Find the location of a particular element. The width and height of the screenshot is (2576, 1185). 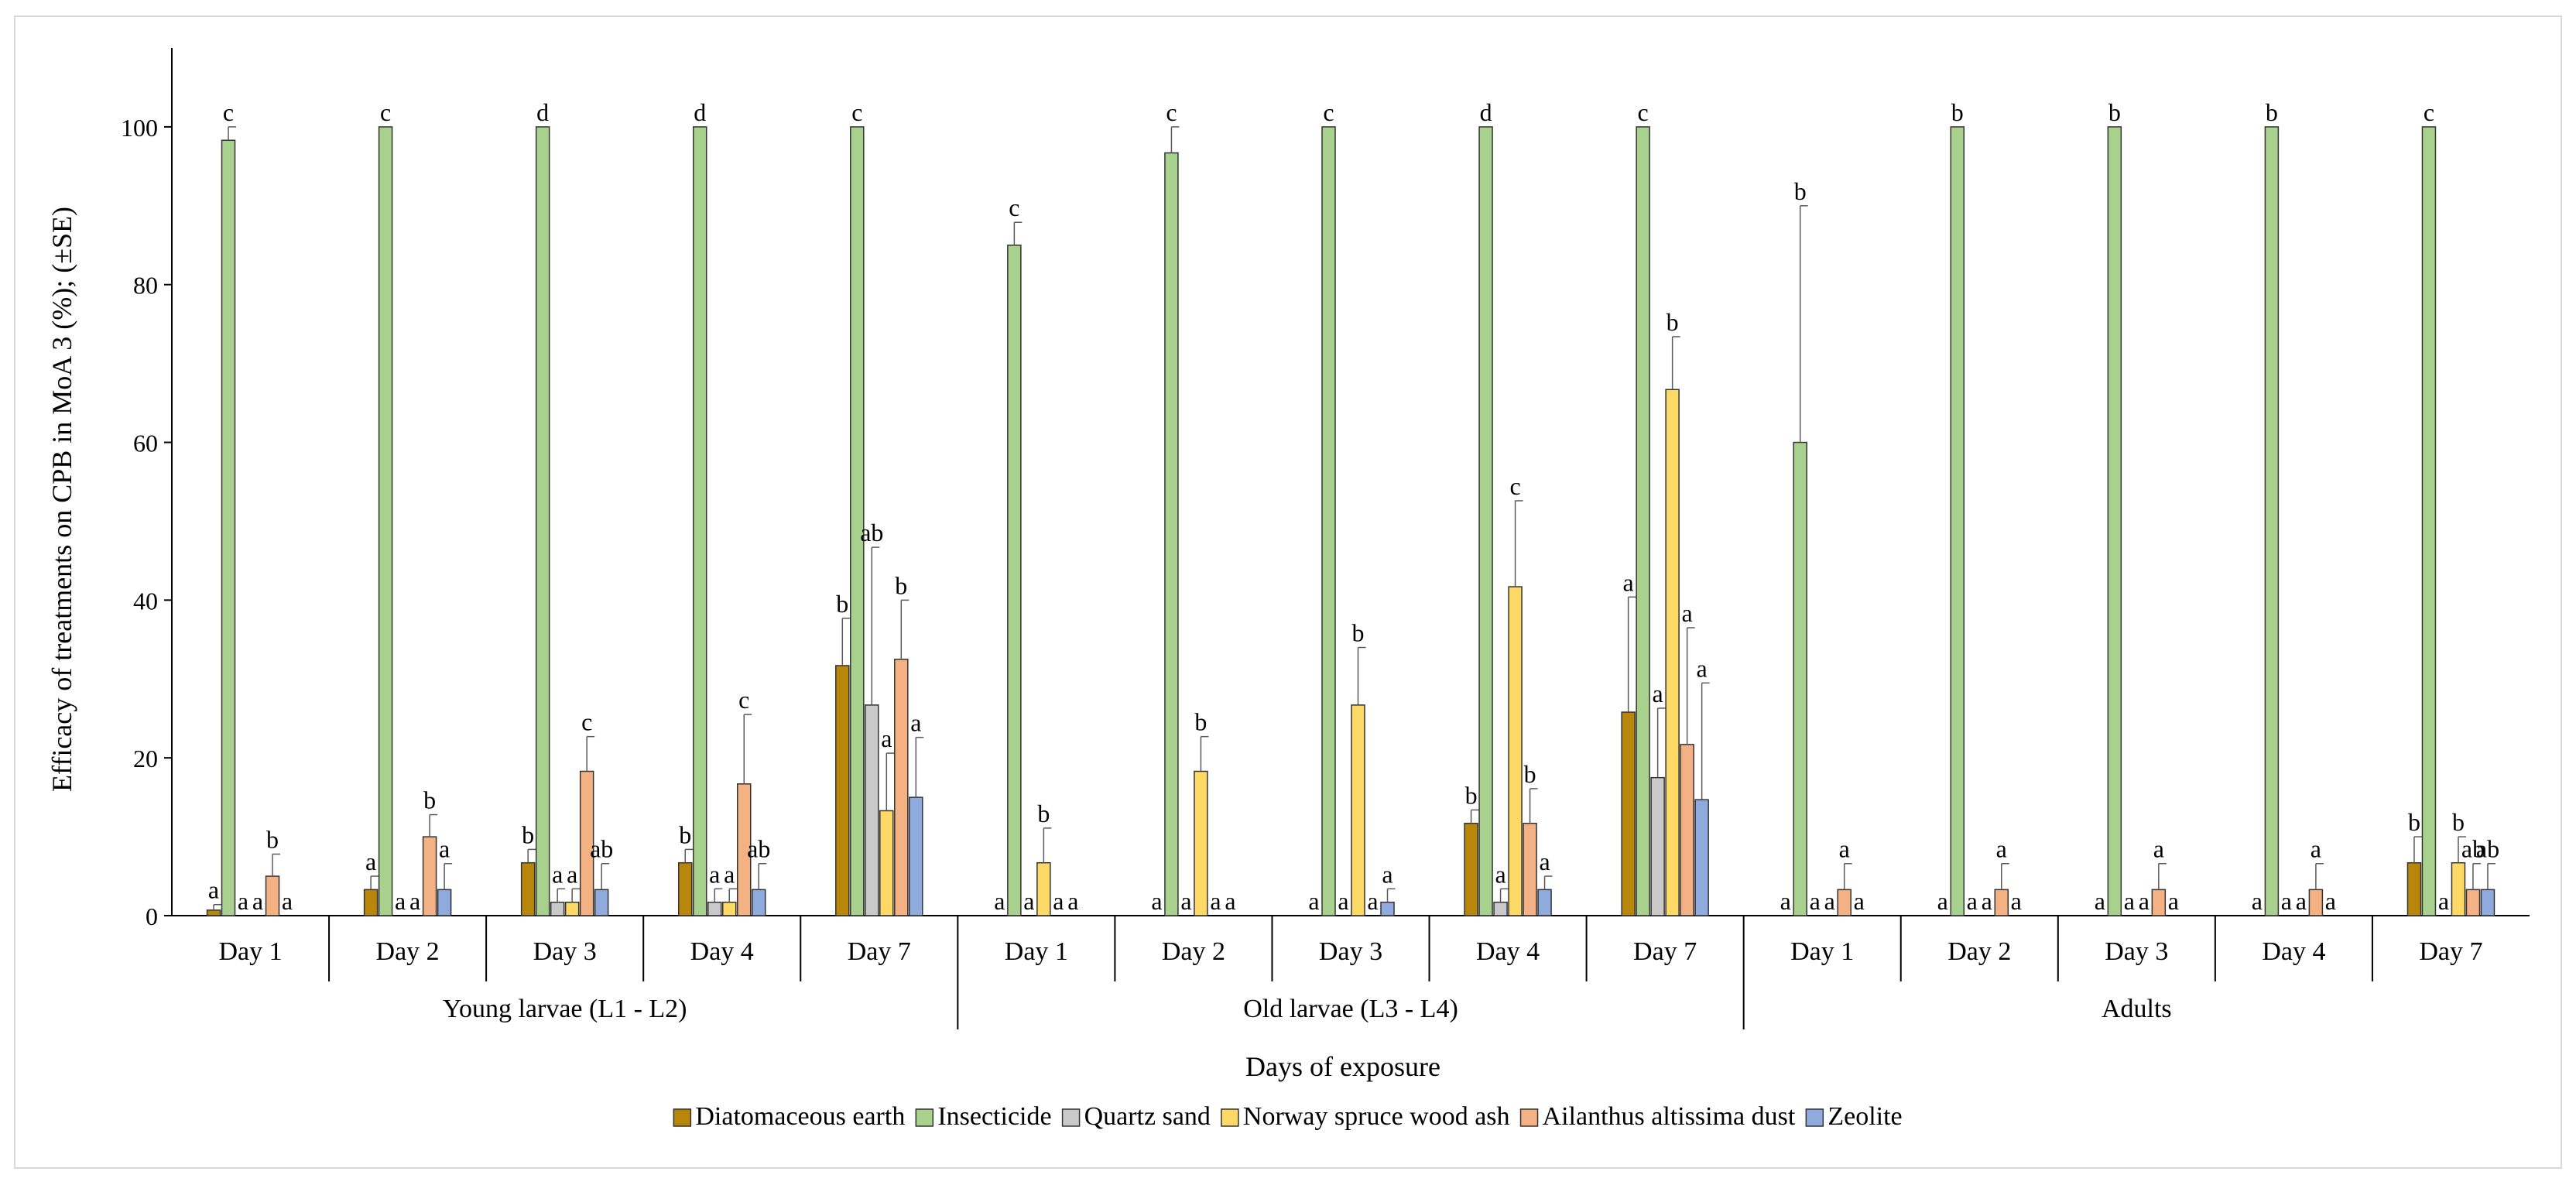

legend-label: Diatomaceous earth is located at coordinates (800, 1116).